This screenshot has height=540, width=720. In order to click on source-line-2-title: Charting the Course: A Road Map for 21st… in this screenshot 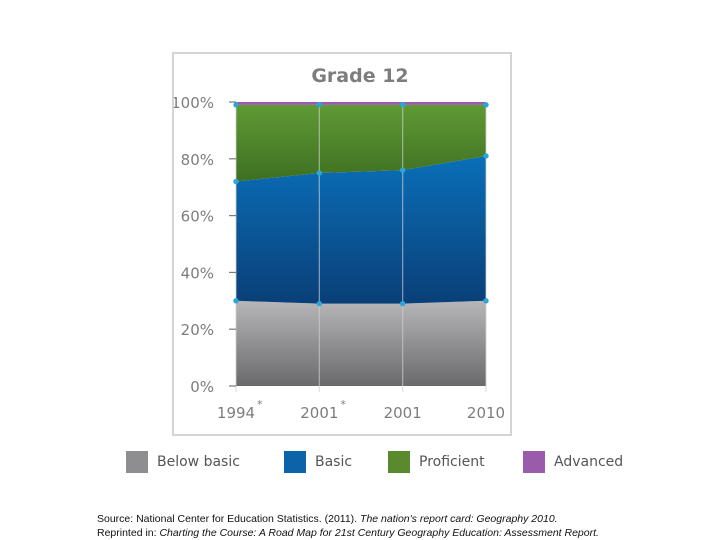, I will do `click(379, 533)`.